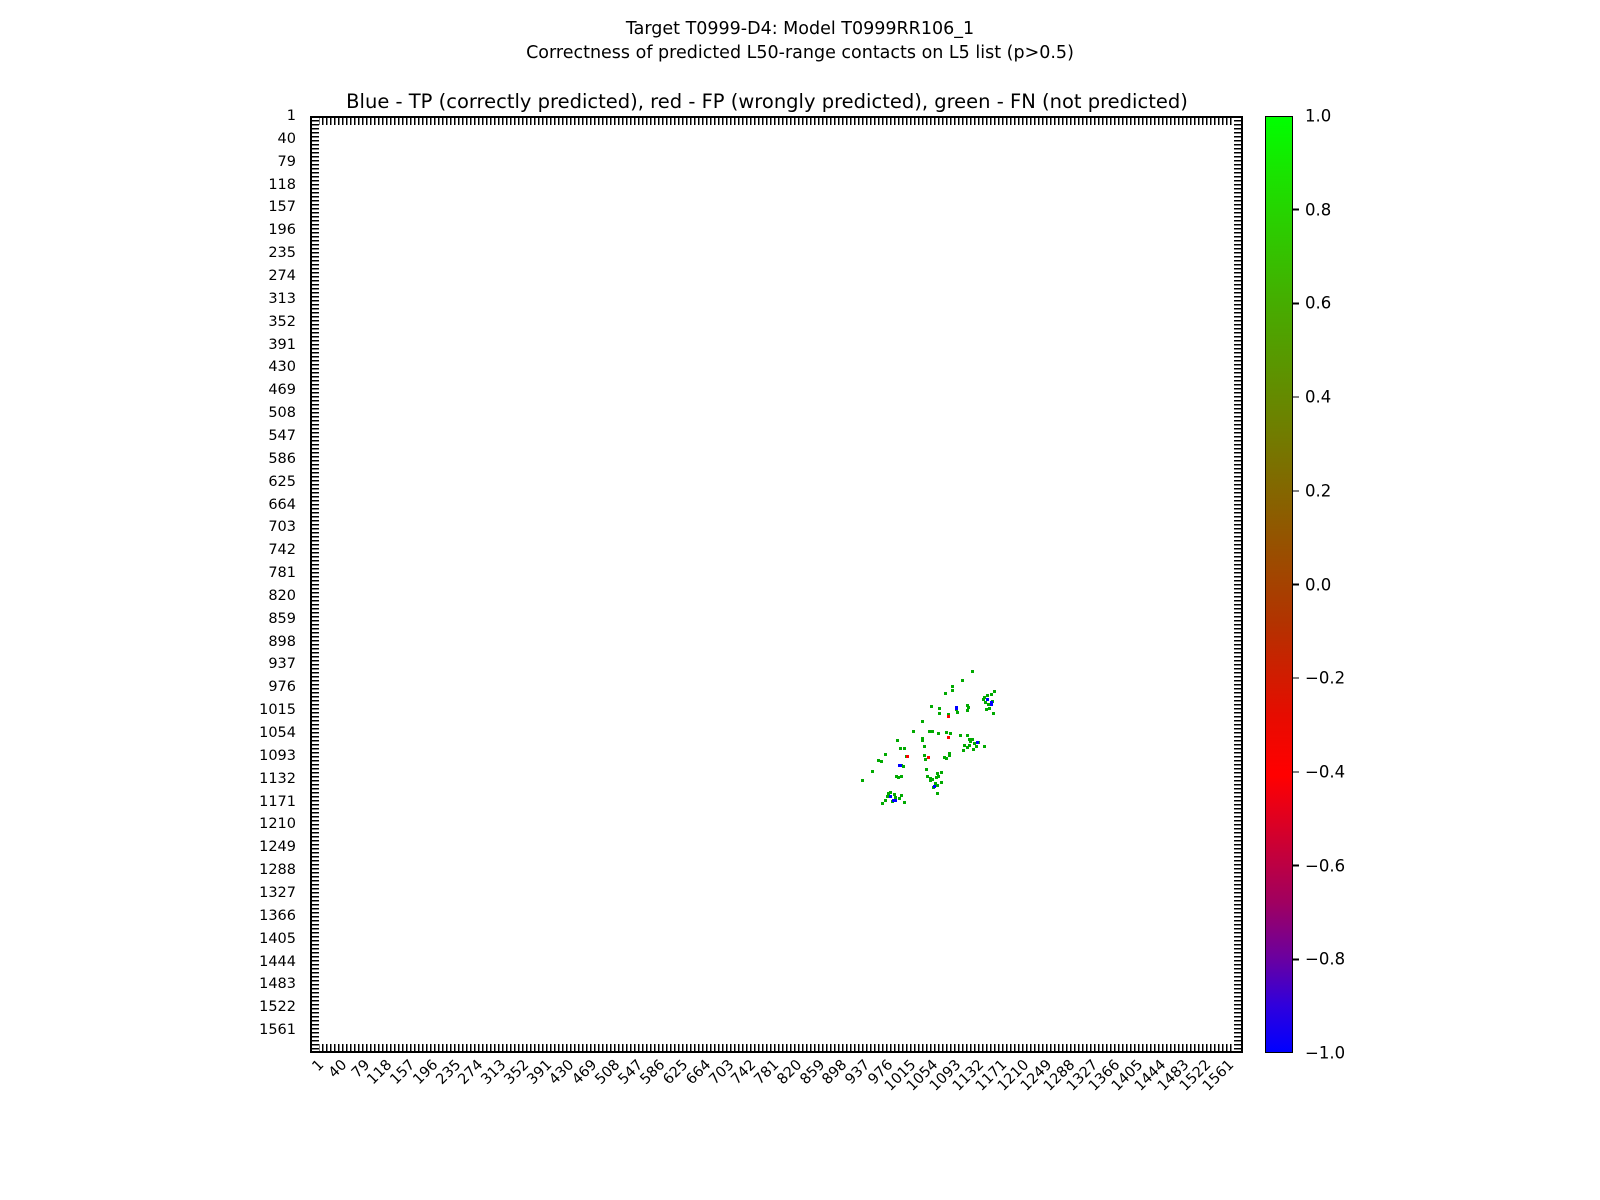  What do you see at coordinates (776, 117) in the screenshot?
I see `plot-border-top` at bounding box center [776, 117].